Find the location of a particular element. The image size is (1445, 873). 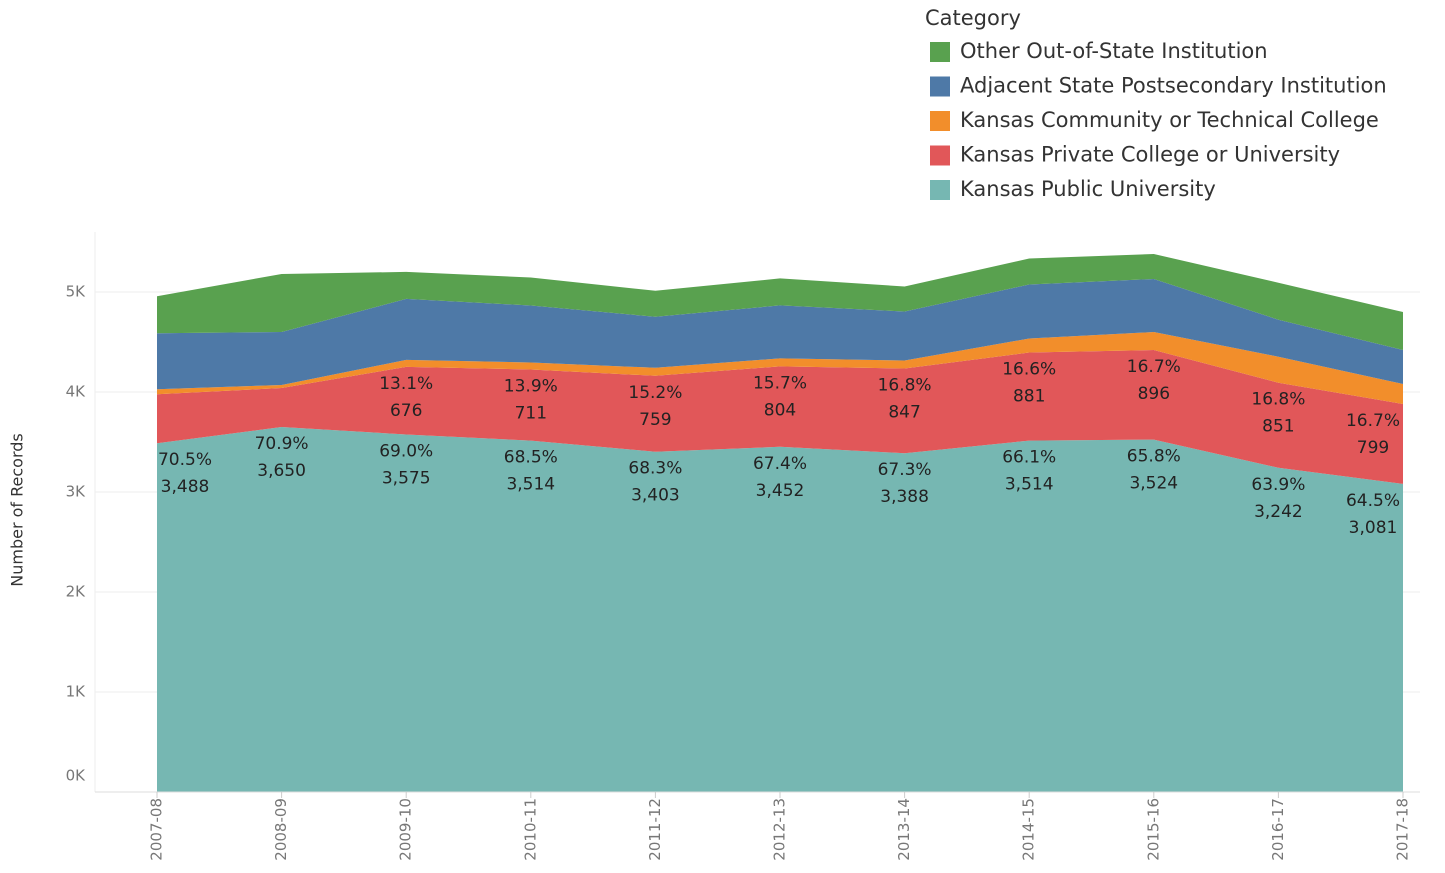

value-label: 3,452 is located at coordinates (780, 491).